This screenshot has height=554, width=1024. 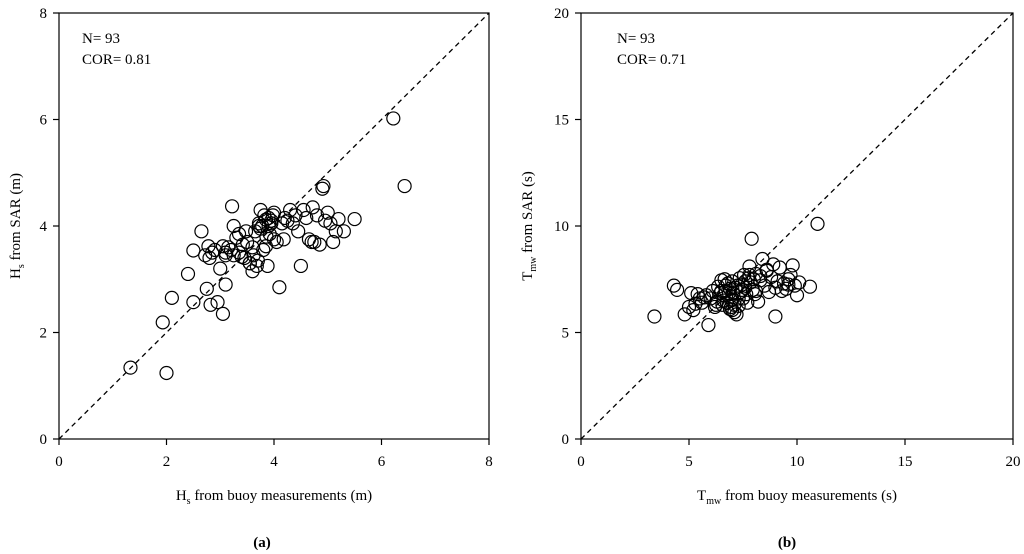 I want to click on y-tick-label: 0, so click(x=566, y=440).